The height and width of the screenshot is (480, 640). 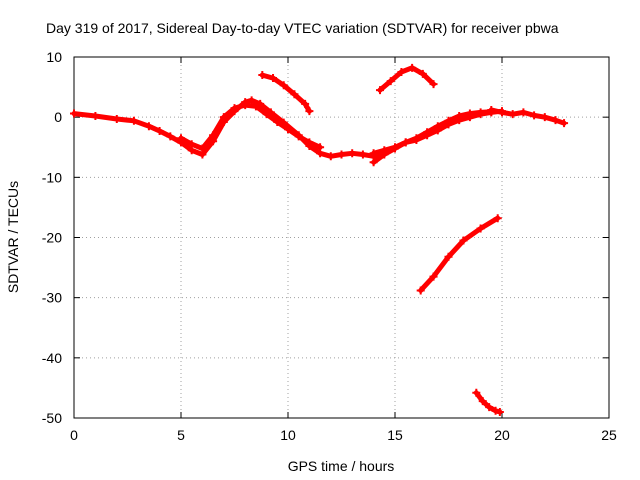 I want to click on y-tick-label: -10, so click(x=52, y=177).